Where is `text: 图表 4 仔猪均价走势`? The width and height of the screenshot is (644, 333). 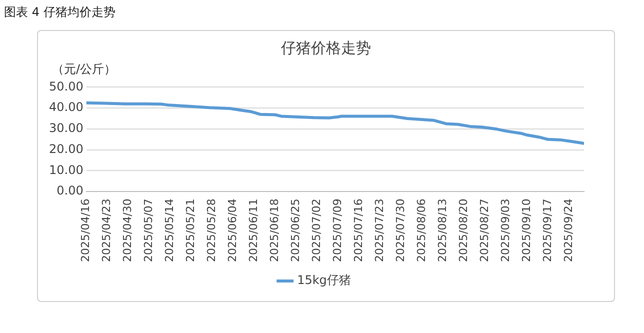
text: 图表 4 仔猪均价走势 is located at coordinates (60, 12).